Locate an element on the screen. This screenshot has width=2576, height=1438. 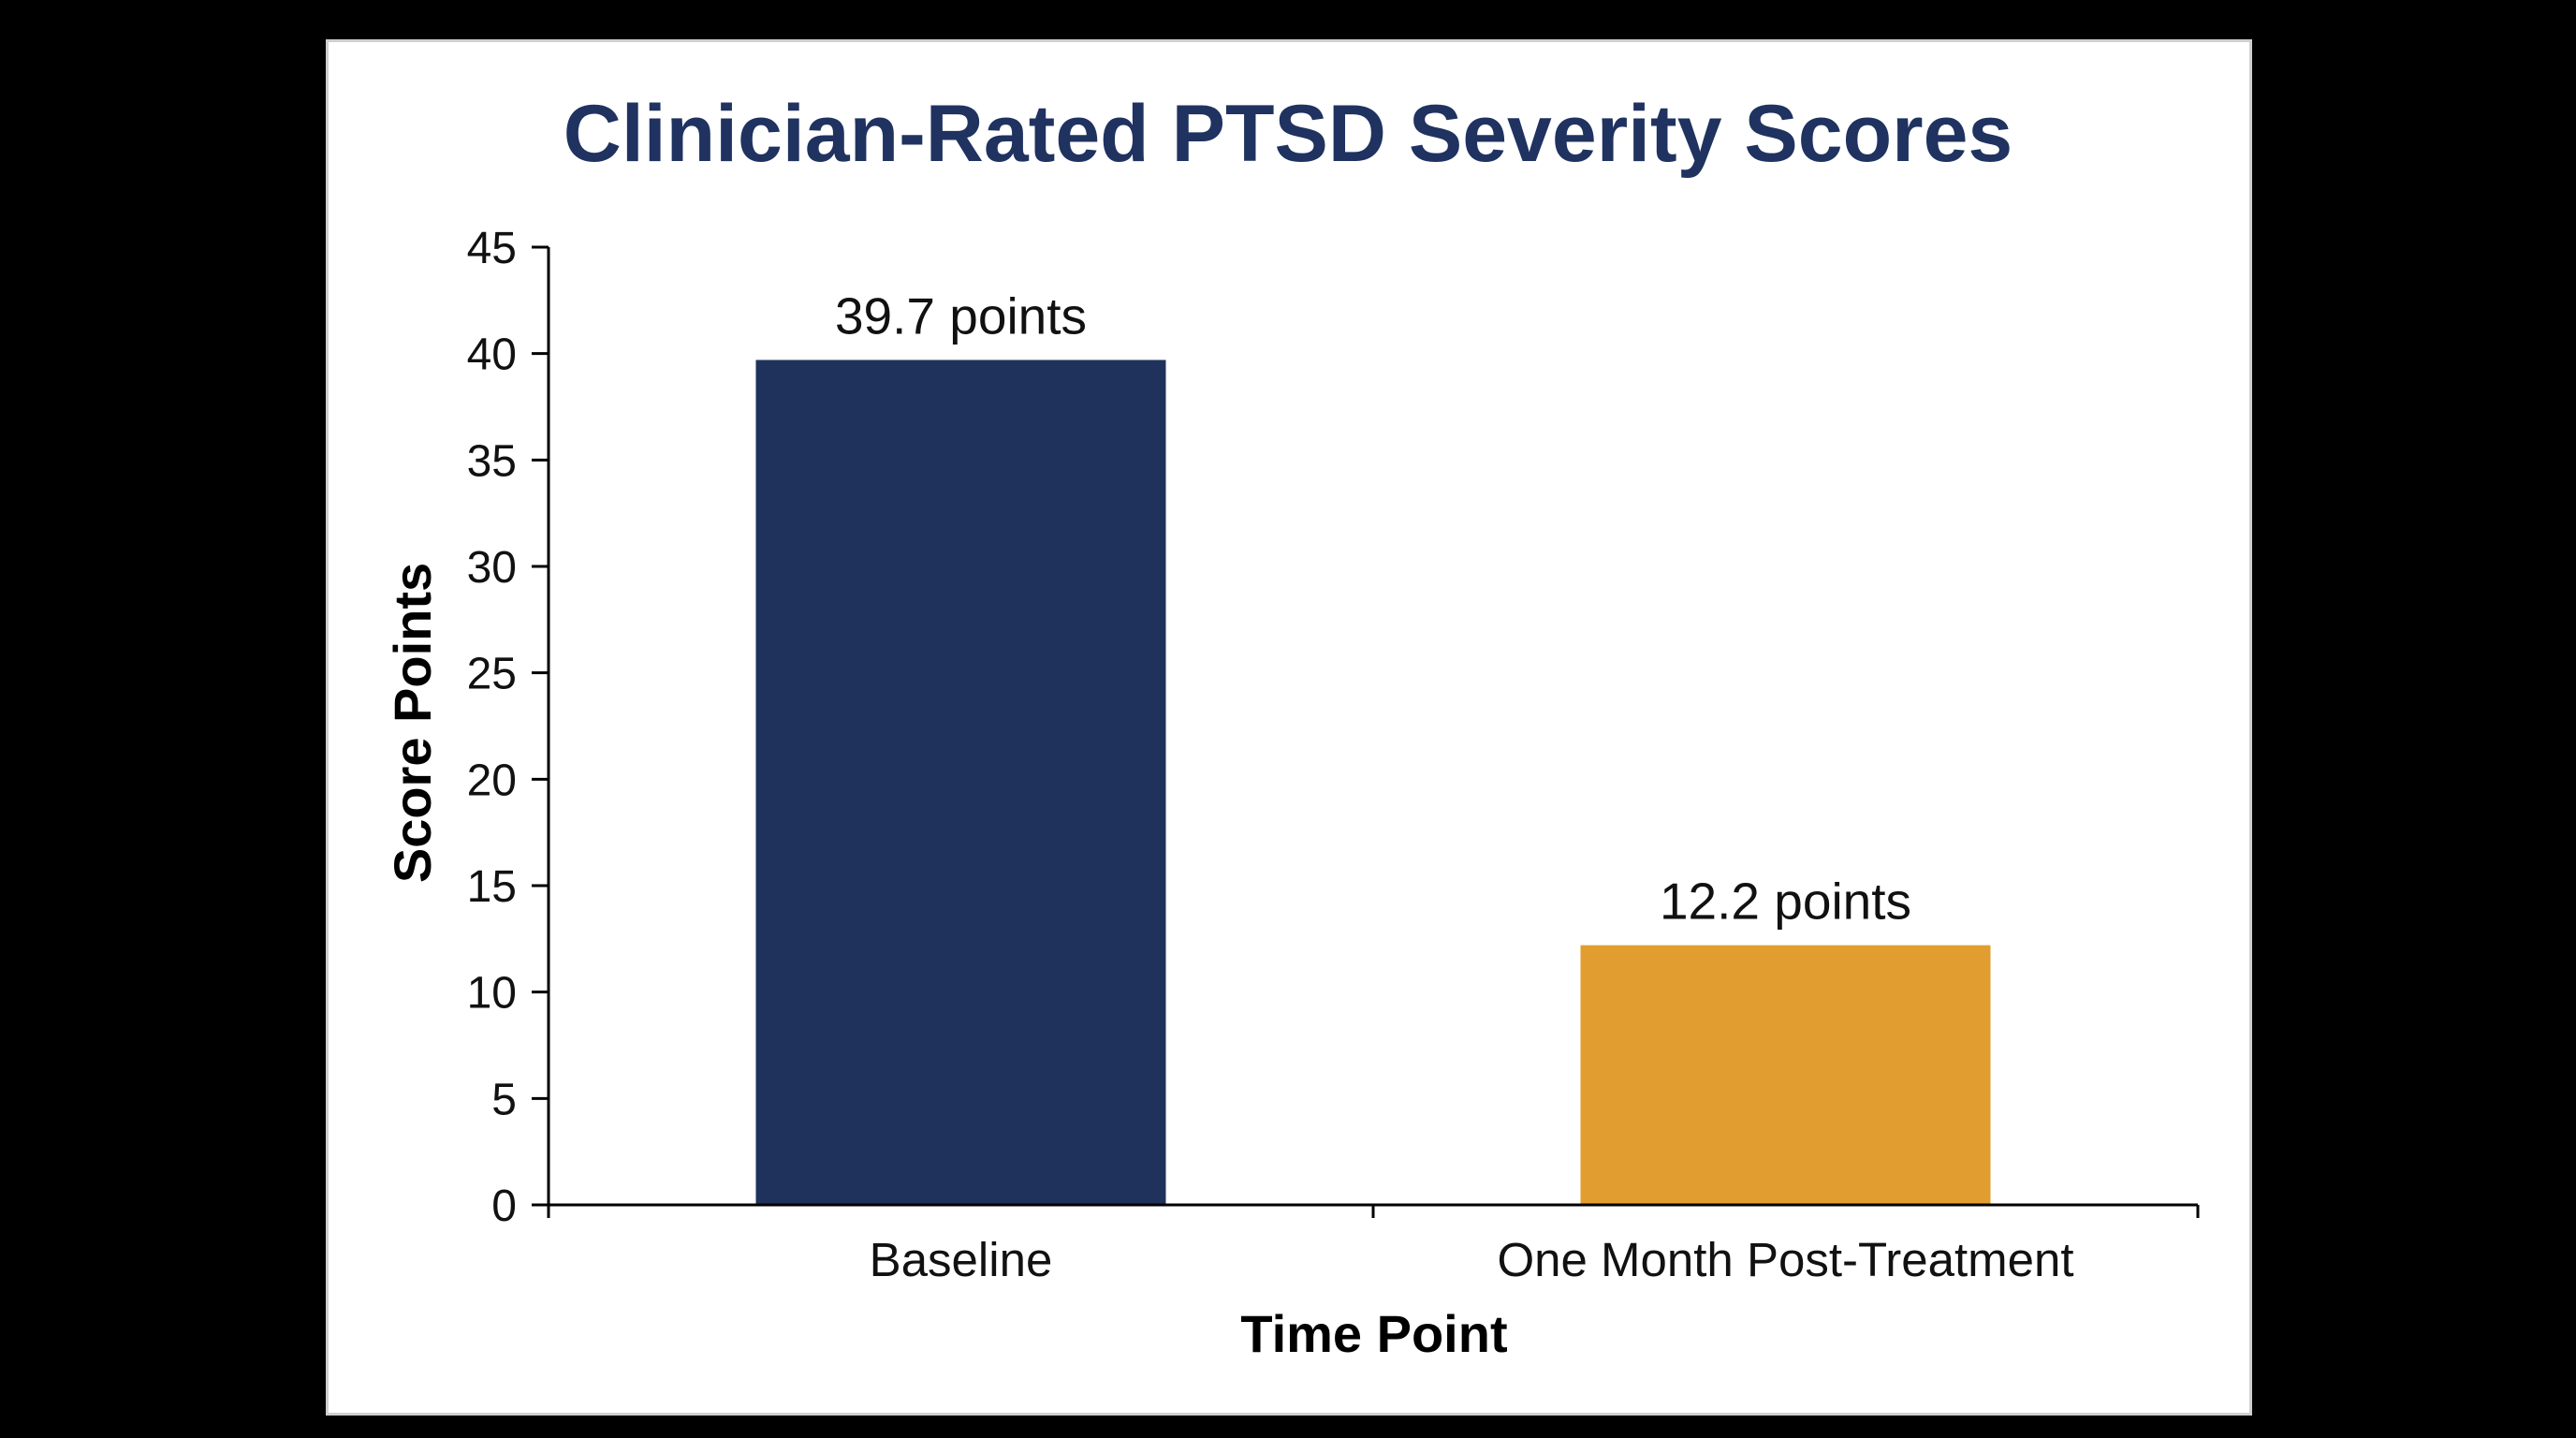
chart-title: Clinician-Rated PTSD Severity Scores is located at coordinates (1288, 134).